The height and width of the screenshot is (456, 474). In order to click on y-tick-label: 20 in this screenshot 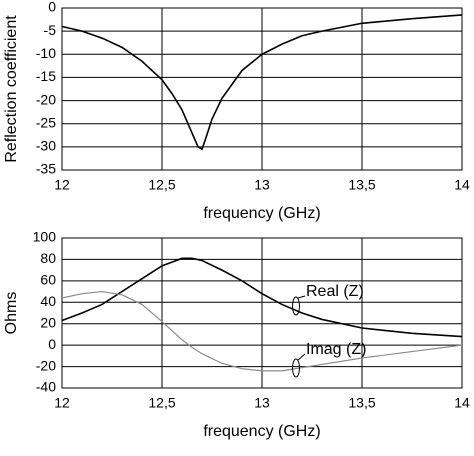, I will do `click(48, 322)`.